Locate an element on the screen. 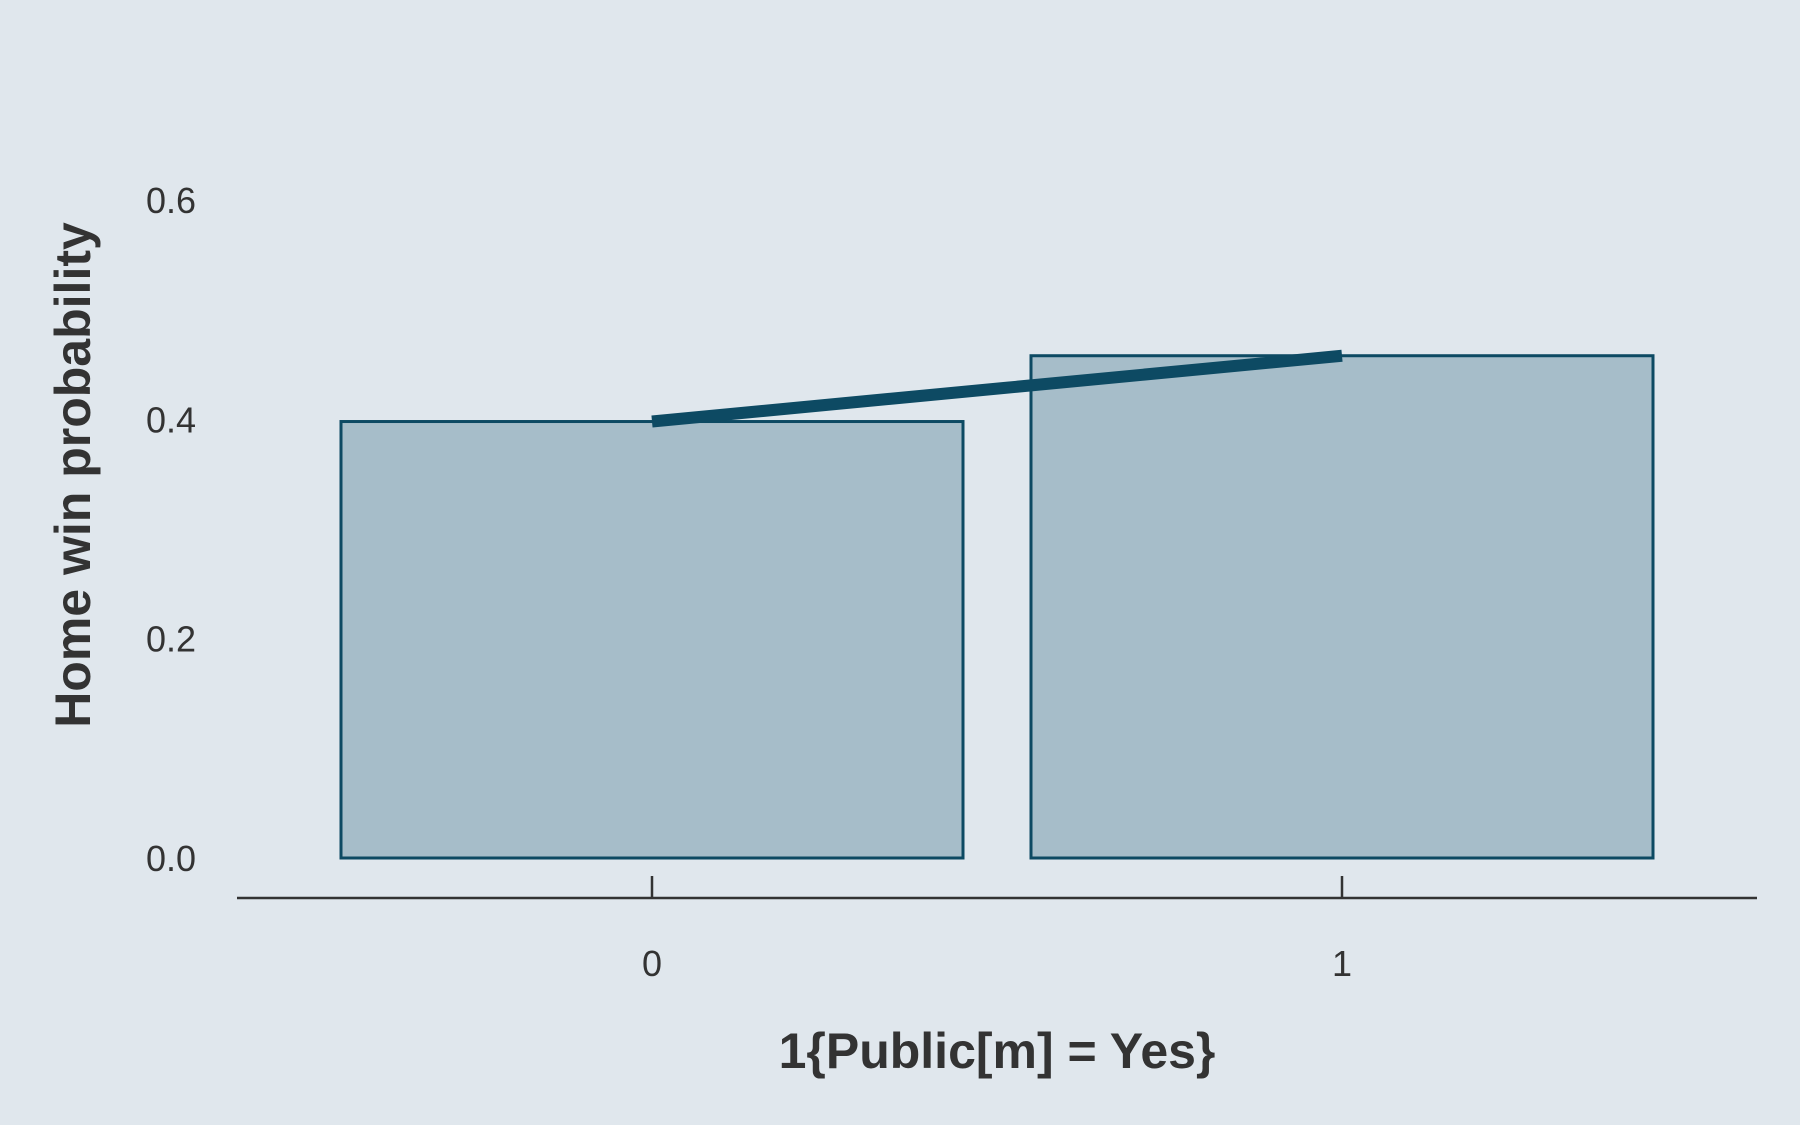 The width and height of the screenshot is (1800, 1125). y-tick-label-0.0: 0.0 is located at coordinates (171, 858).